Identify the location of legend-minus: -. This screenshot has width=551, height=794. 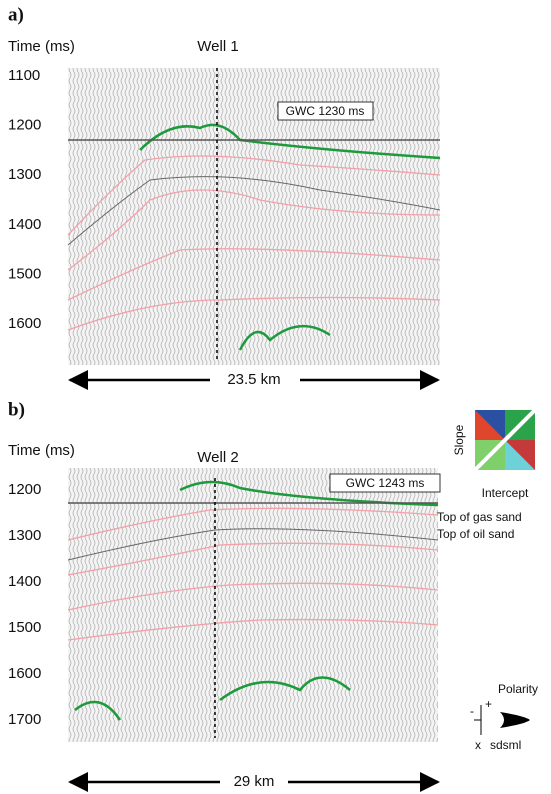
(472, 711).